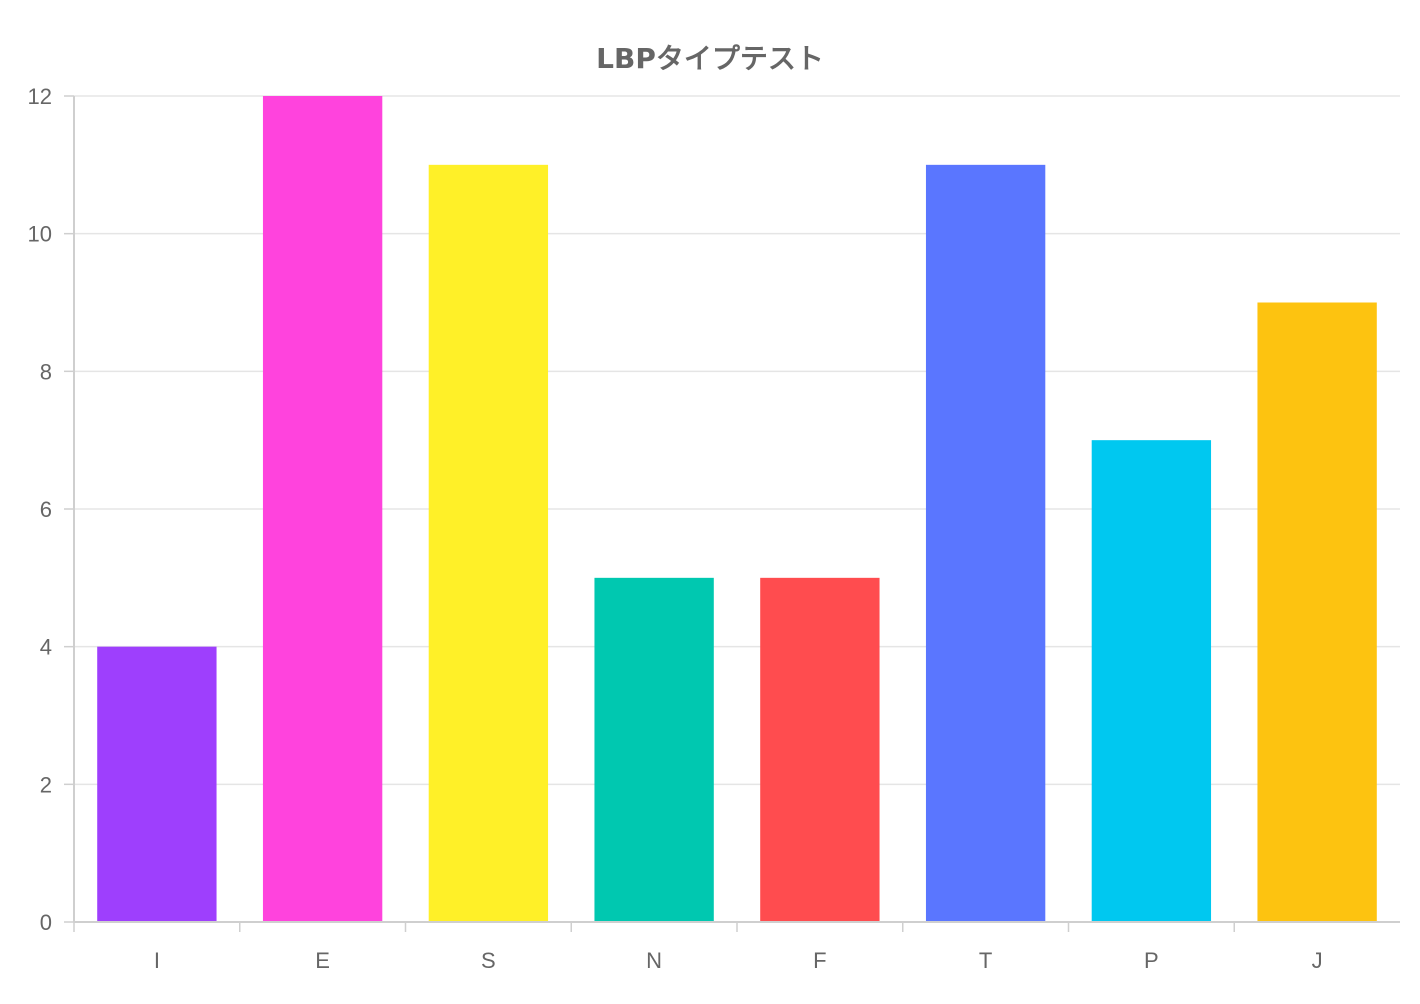 The width and height of the screenshot is (1420, 1004). Describe the element at coordinates (654, 960) in the screenshot. I see `x-tick-label: N` at that location.